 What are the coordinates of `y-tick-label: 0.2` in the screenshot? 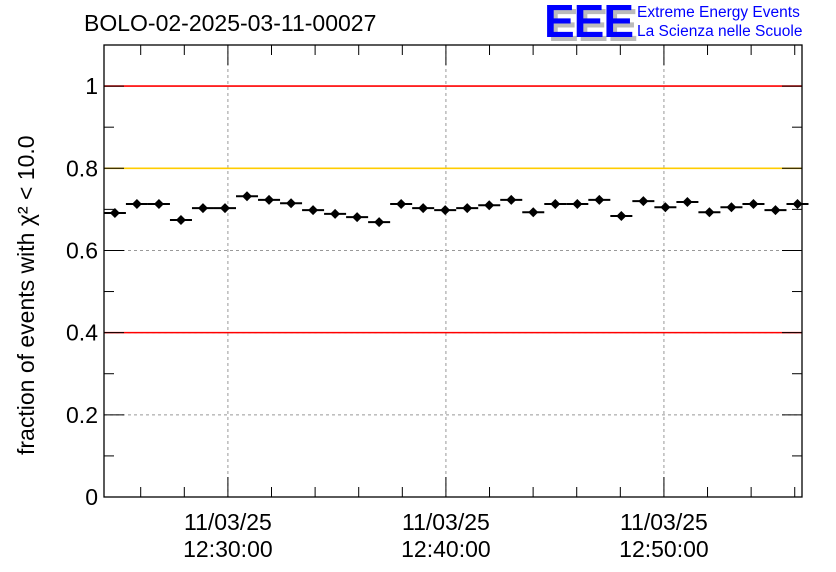 It's located at (82, 415).